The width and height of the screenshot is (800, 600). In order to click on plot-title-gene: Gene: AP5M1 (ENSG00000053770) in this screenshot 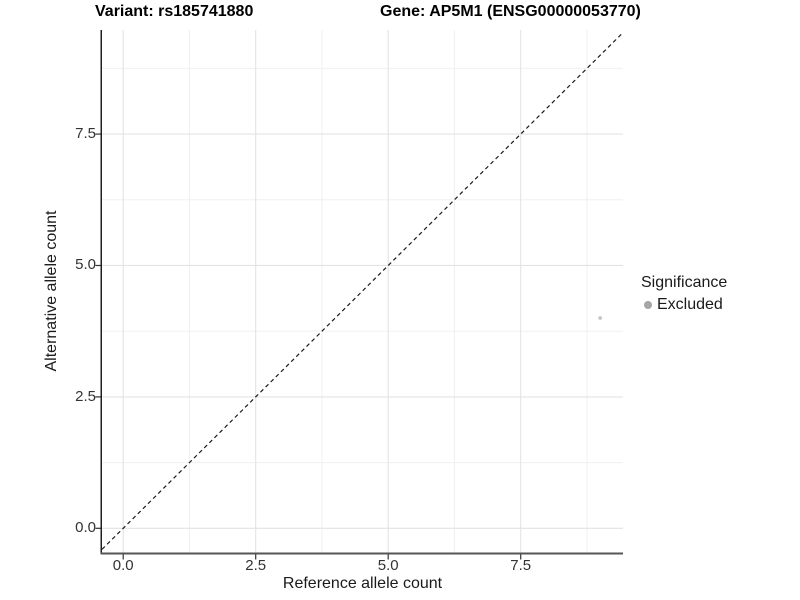, I will do `click(510, 11)`.